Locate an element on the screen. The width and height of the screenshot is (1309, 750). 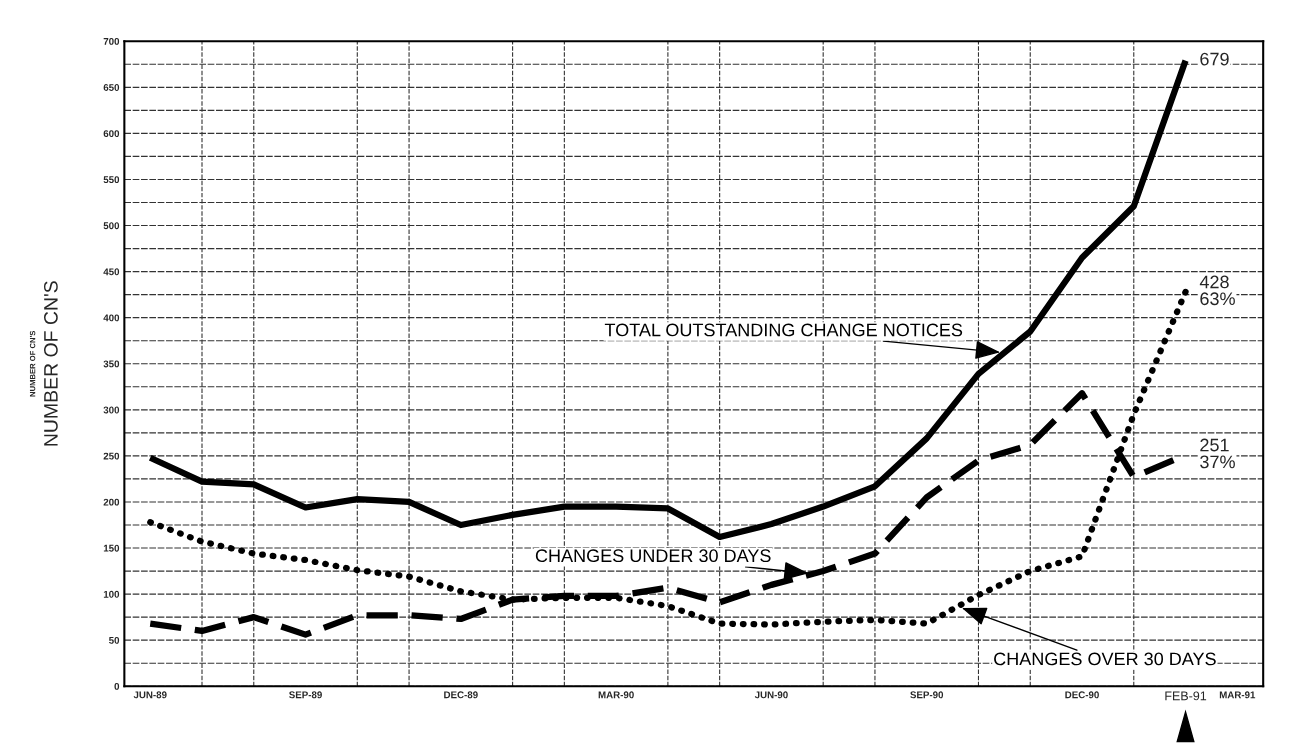
y-tick-label: 150 is located at coordinates (111, 548).